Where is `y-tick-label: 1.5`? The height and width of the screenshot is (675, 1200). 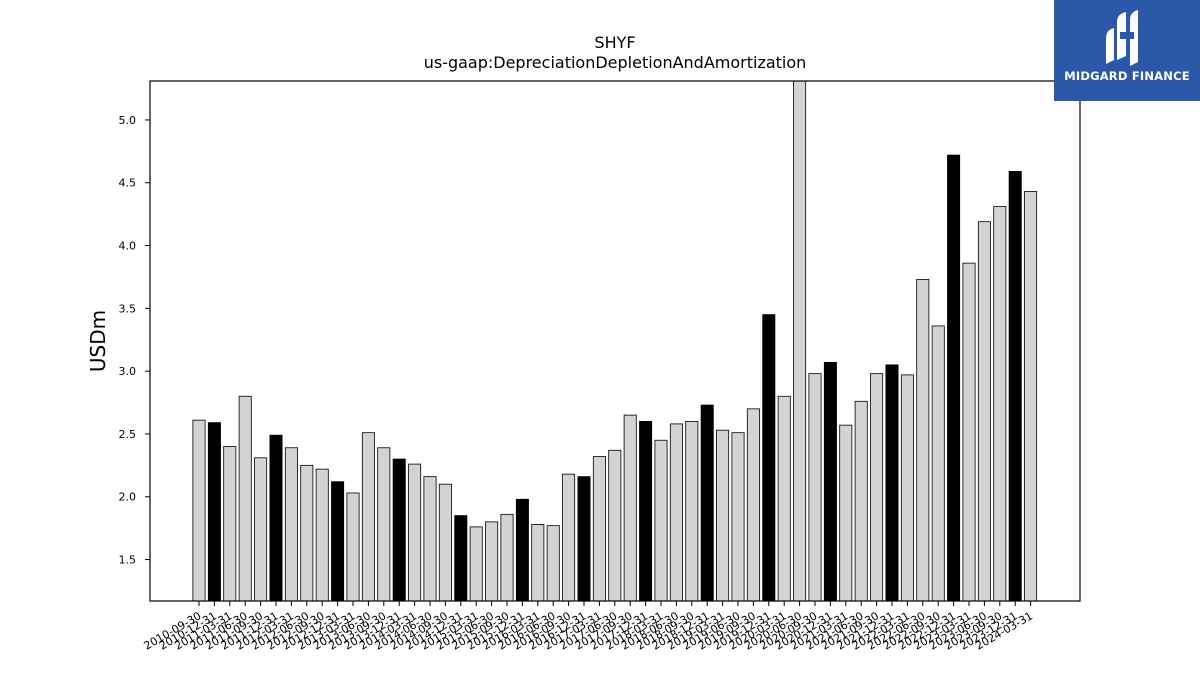
y-tick-label: 1.5 is located at coordinates (128, 560).